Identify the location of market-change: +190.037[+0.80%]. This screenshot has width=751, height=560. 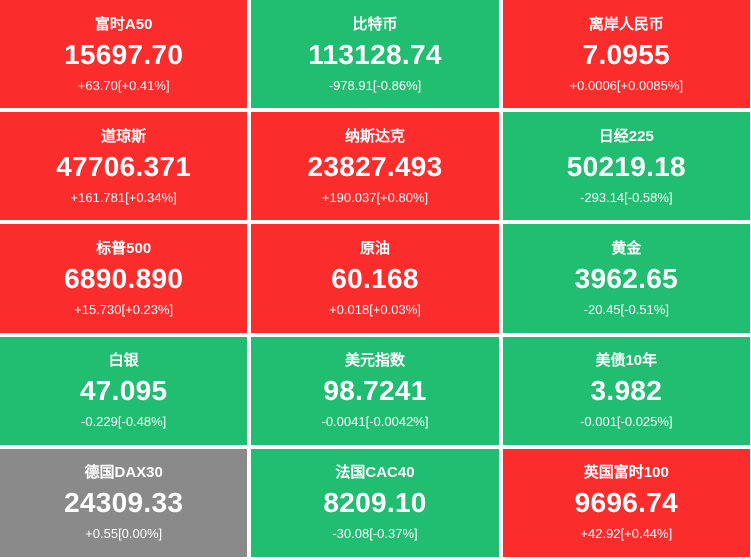
(375, 197).